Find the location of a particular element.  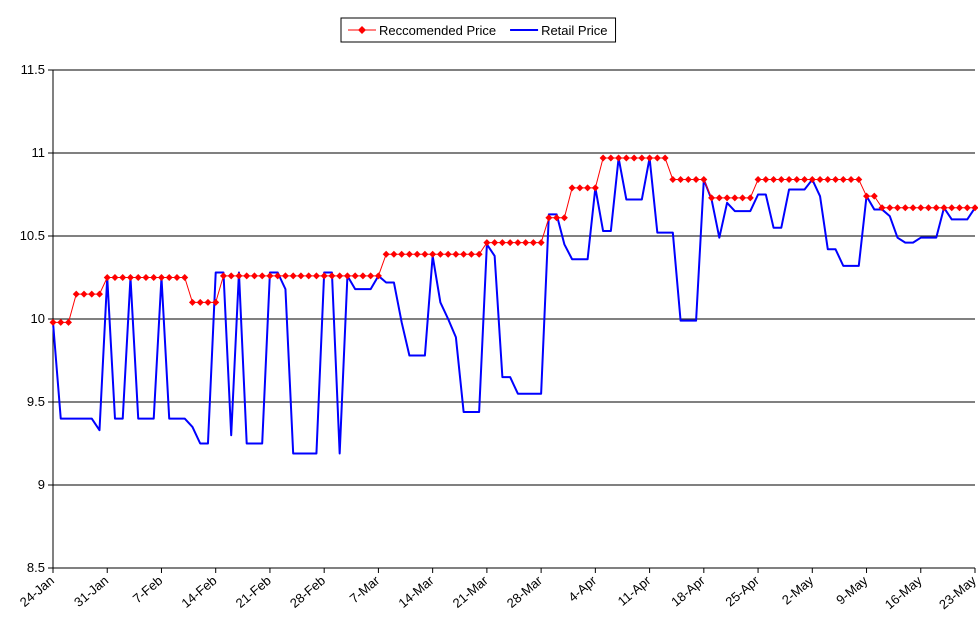

x-tick-label: 7-Mar is located at coordinates (365, 589).